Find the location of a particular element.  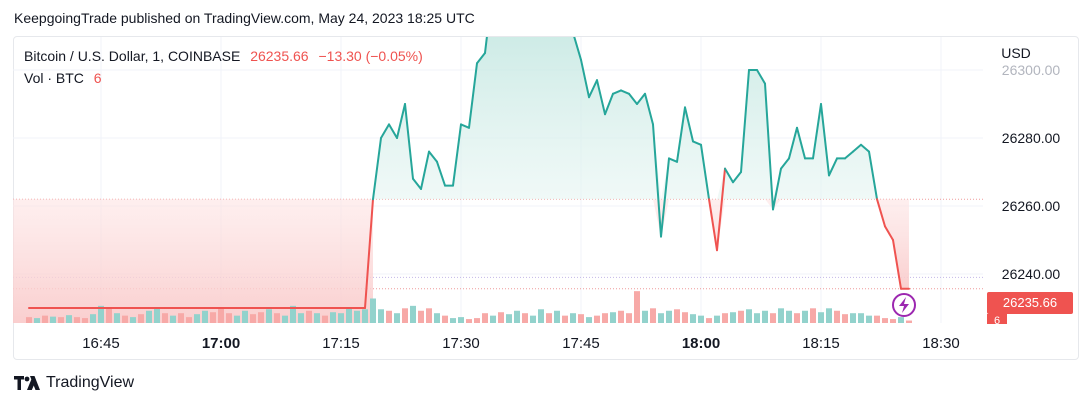

tradingview-footer: TradingView is located at coordinates (74, 383).